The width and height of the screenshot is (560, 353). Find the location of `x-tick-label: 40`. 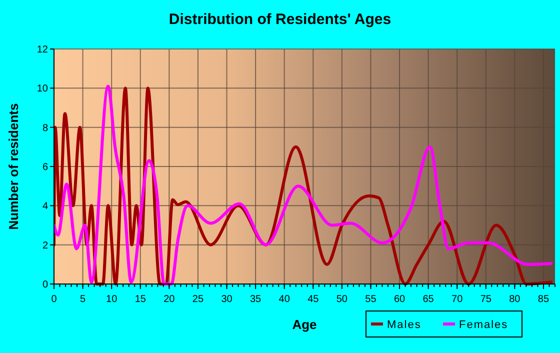

x-tick-label: 40 is located at coordinates (284, 299).